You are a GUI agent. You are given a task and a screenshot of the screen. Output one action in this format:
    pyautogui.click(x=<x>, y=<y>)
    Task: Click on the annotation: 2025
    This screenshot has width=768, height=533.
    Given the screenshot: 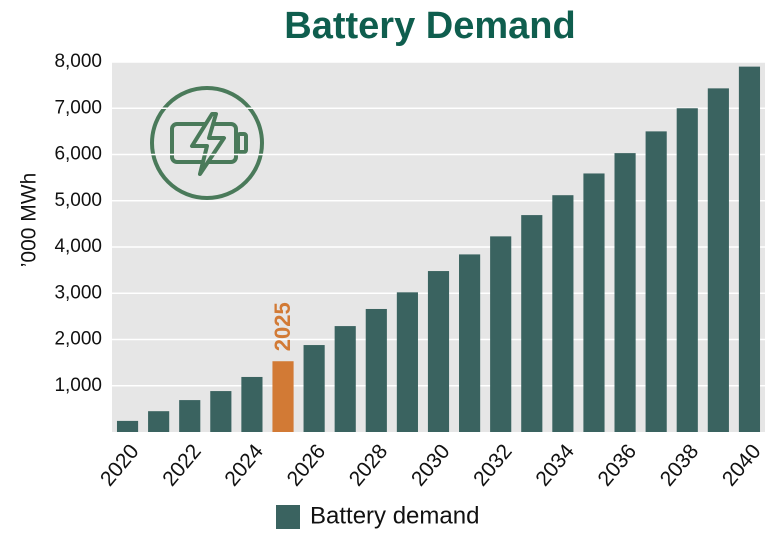 What is the action you would take?
    pyautogui.click(x=282, y=326)
    